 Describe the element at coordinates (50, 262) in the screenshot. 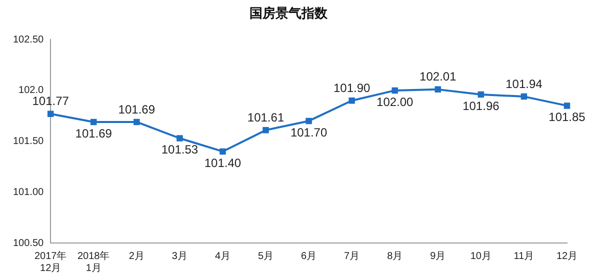

I see `x-tick-label: 2017年 12月` at that location.